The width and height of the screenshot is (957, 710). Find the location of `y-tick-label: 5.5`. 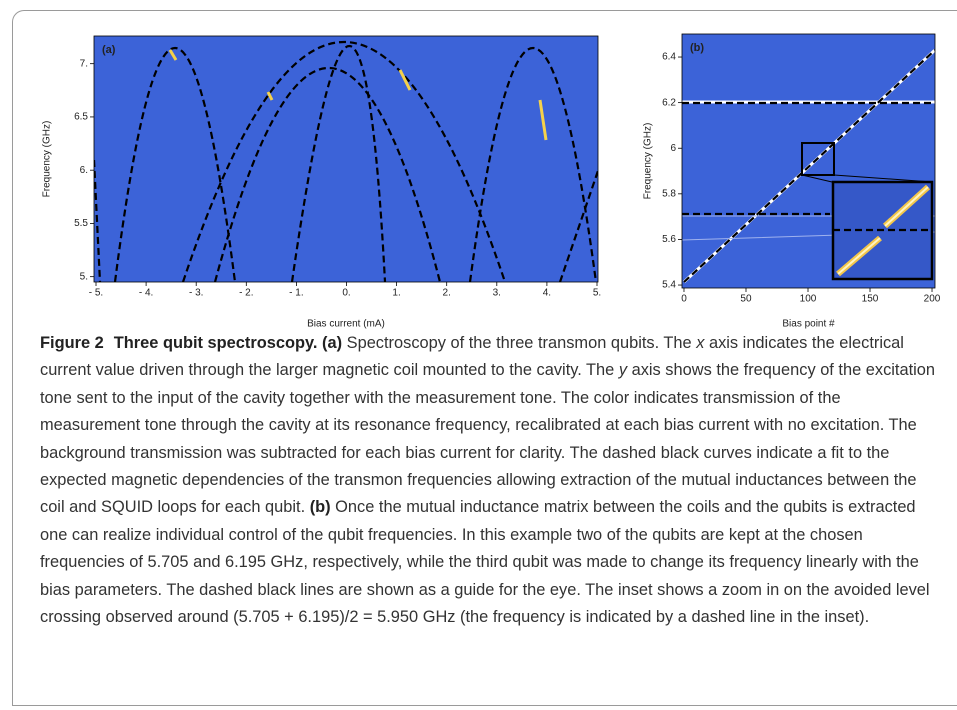

y-tick-label: 5.5 is located at coordinates (81, 223).